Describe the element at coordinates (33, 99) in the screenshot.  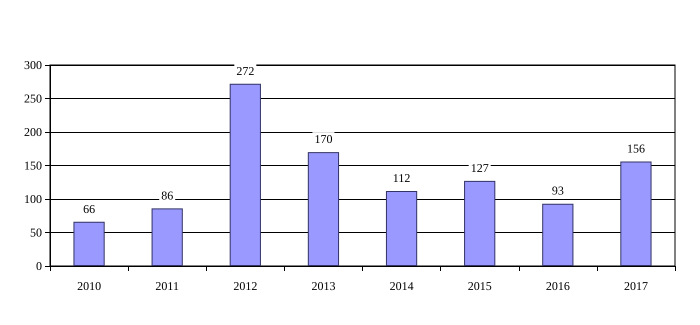
I see `y-tick-label: 250` at that location.